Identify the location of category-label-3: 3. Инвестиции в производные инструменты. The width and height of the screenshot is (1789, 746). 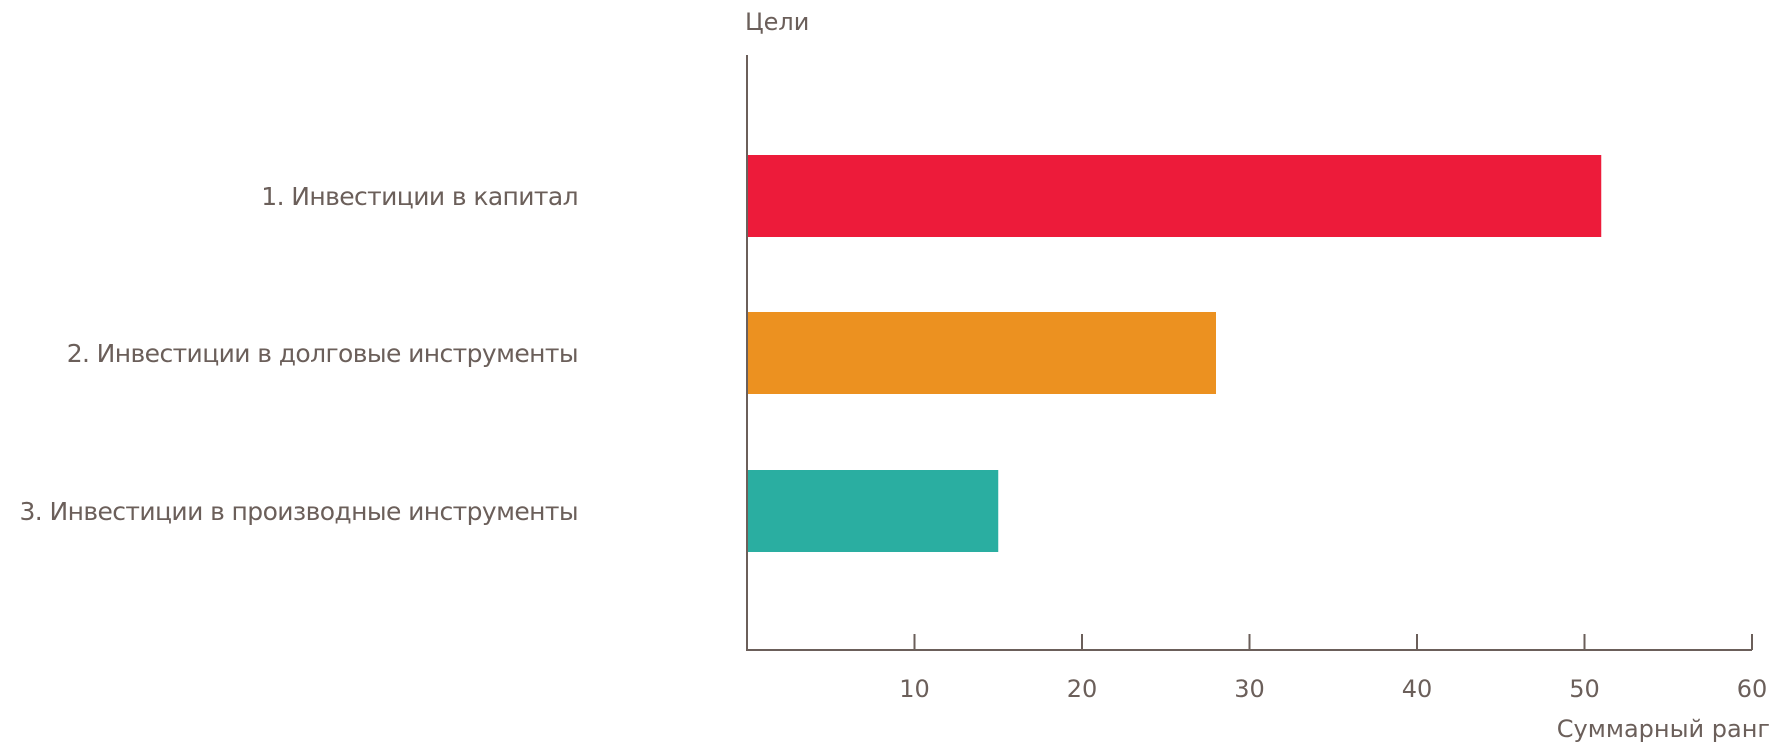
(299, 511).